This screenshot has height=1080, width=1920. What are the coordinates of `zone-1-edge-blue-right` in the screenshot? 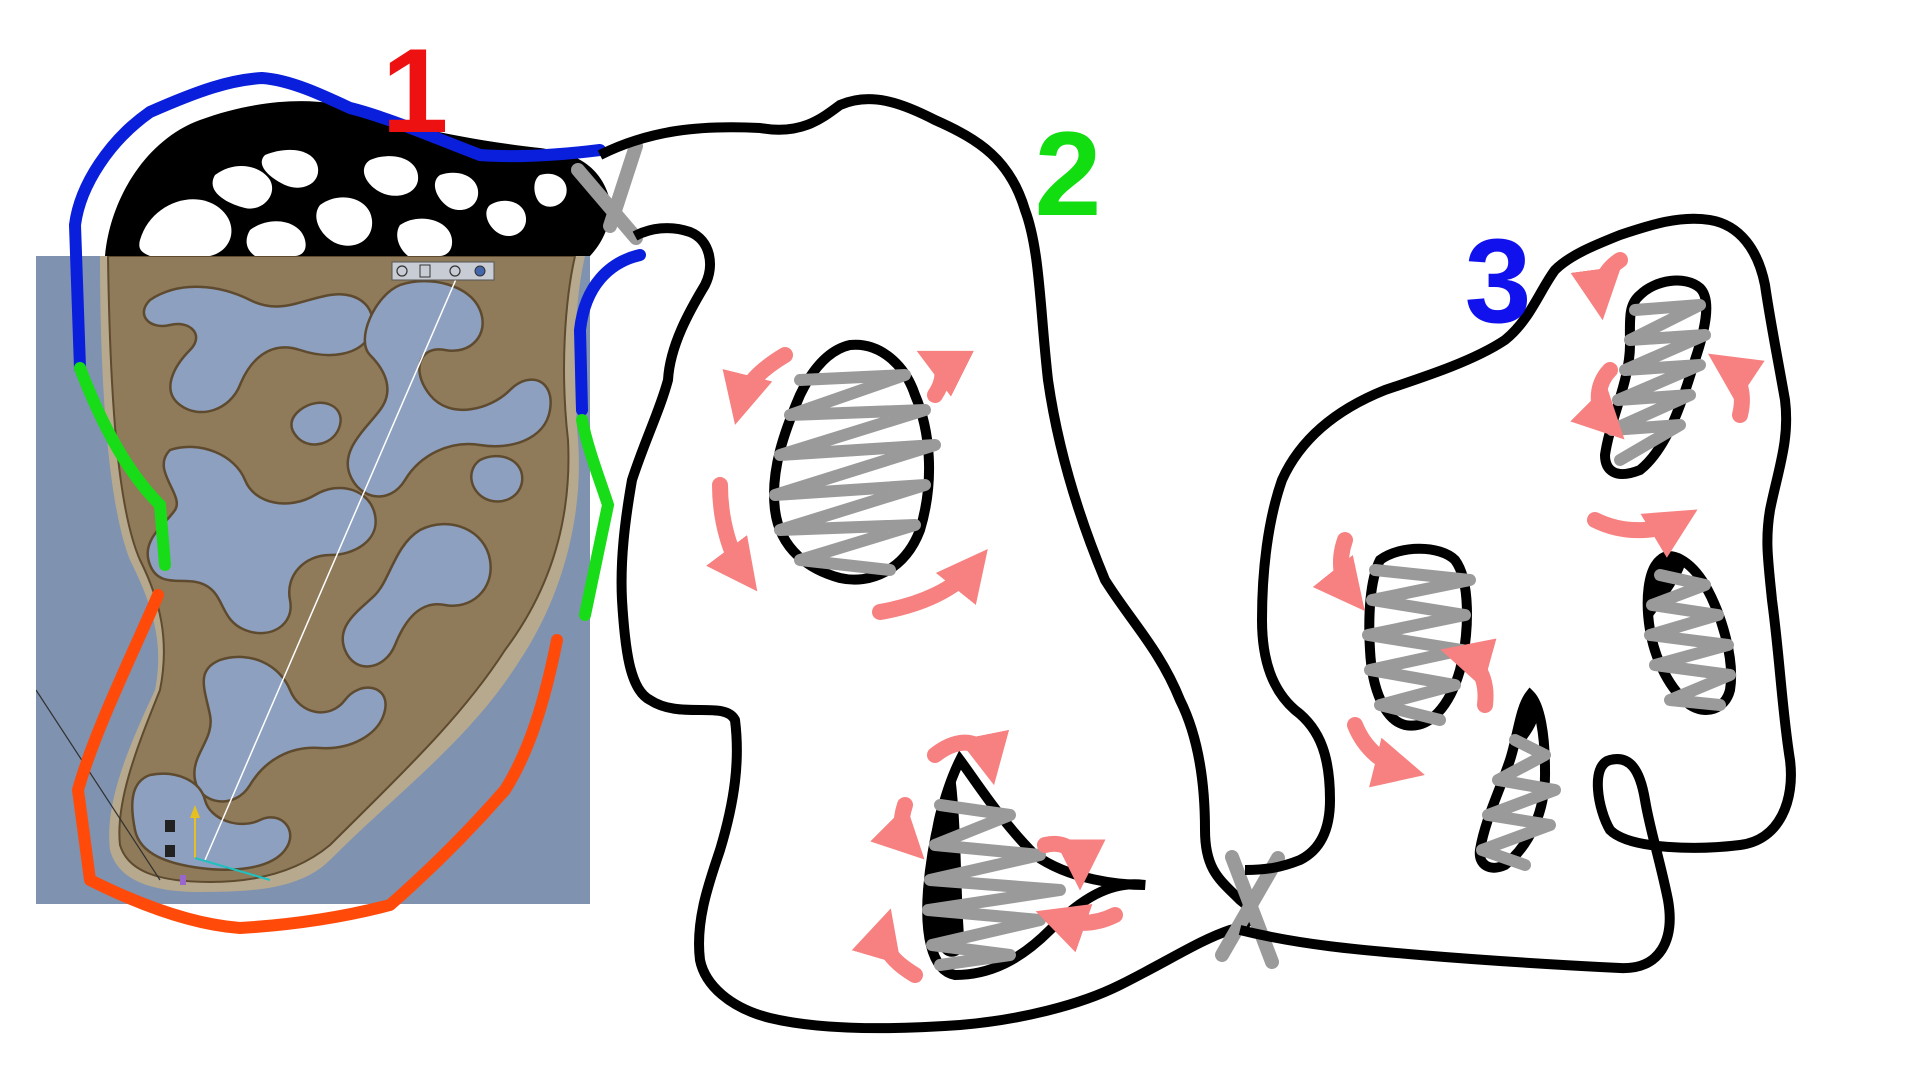 It's located at (609, 332).